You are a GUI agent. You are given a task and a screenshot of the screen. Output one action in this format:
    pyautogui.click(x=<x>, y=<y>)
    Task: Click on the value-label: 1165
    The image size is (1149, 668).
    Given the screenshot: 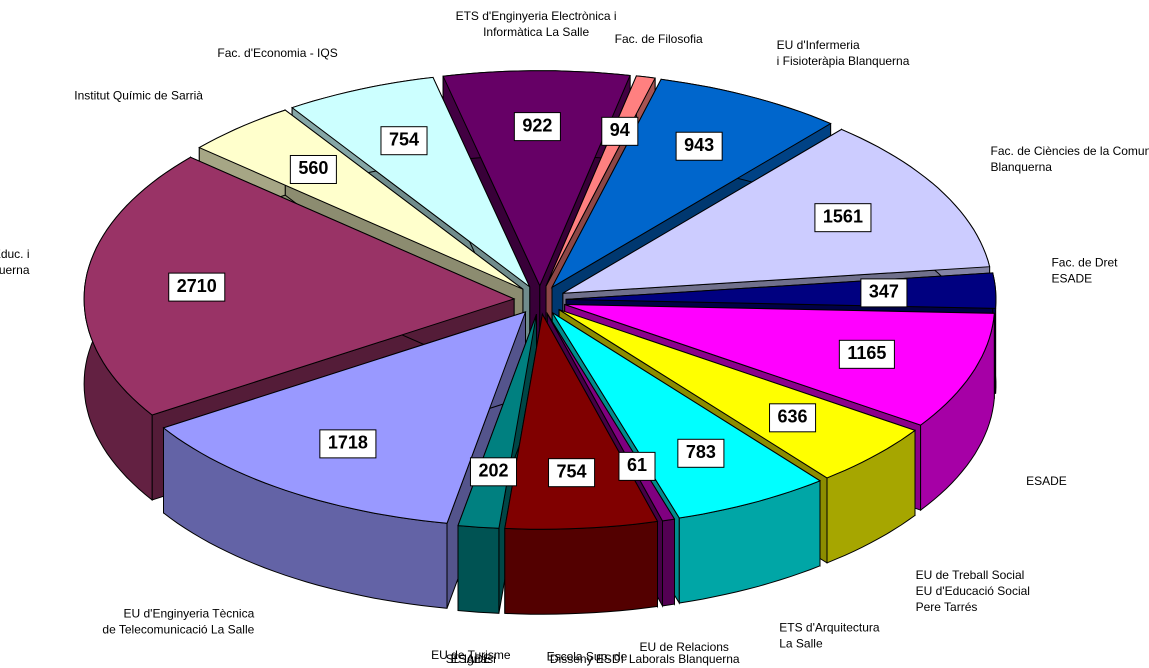 What is the action you would take?
    pyautogui.click(x=866, y=354)
    